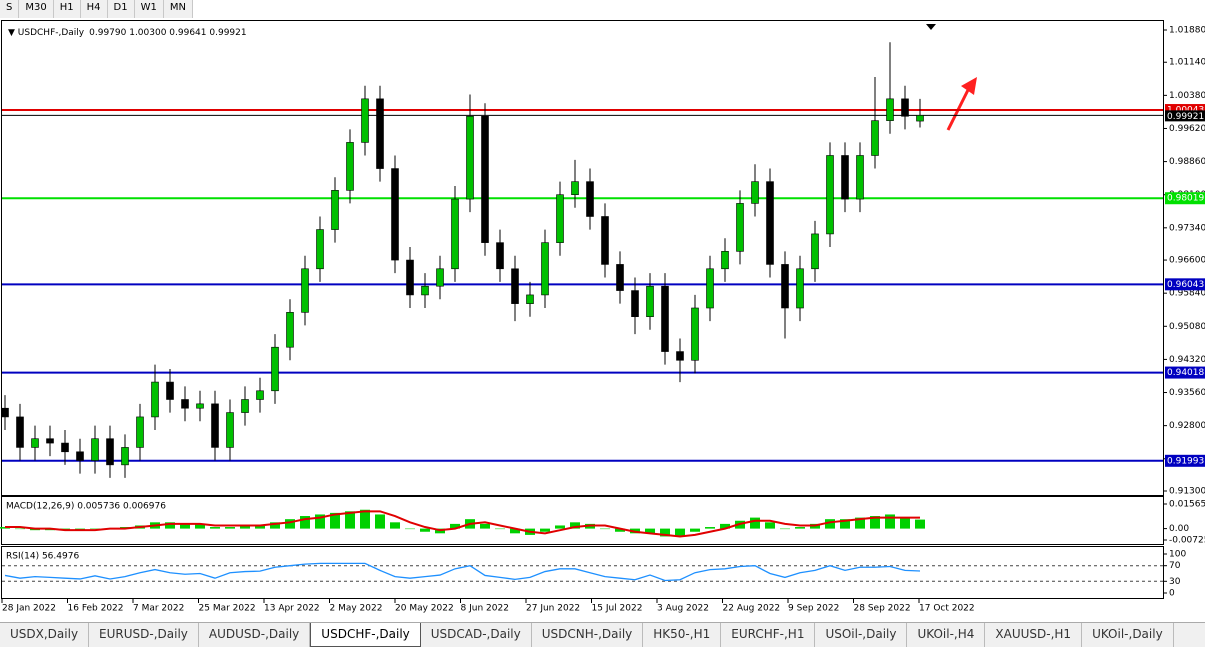  Describe the element at coordinates (969, 86) in the screenshot. I see `annotation-arrowhead` at that location.